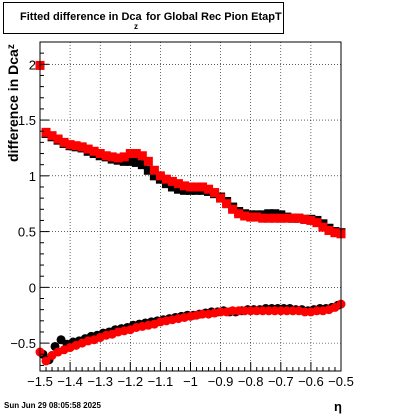 Image resolution: width=400 pixels, height=414 pixels. What do you see at coordinates (214, 17) in the screenshot?
I see `chart-title-rest: for Global Rec Pion EtapT` at bounding box center [214, 17].